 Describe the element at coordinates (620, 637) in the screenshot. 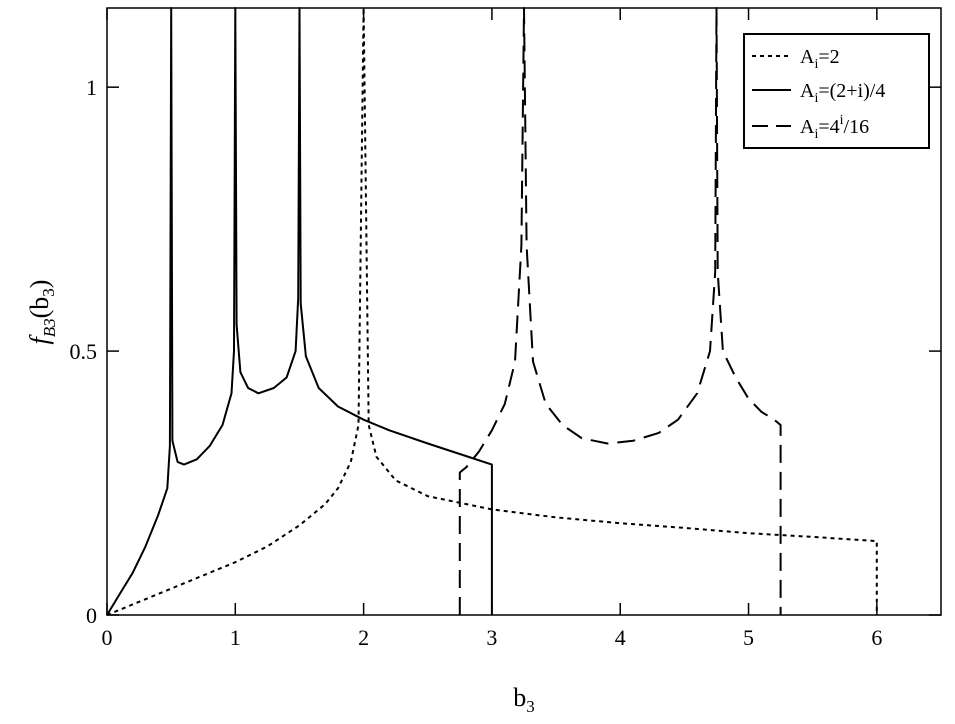

I see `x-tick-label: 4` at that location.